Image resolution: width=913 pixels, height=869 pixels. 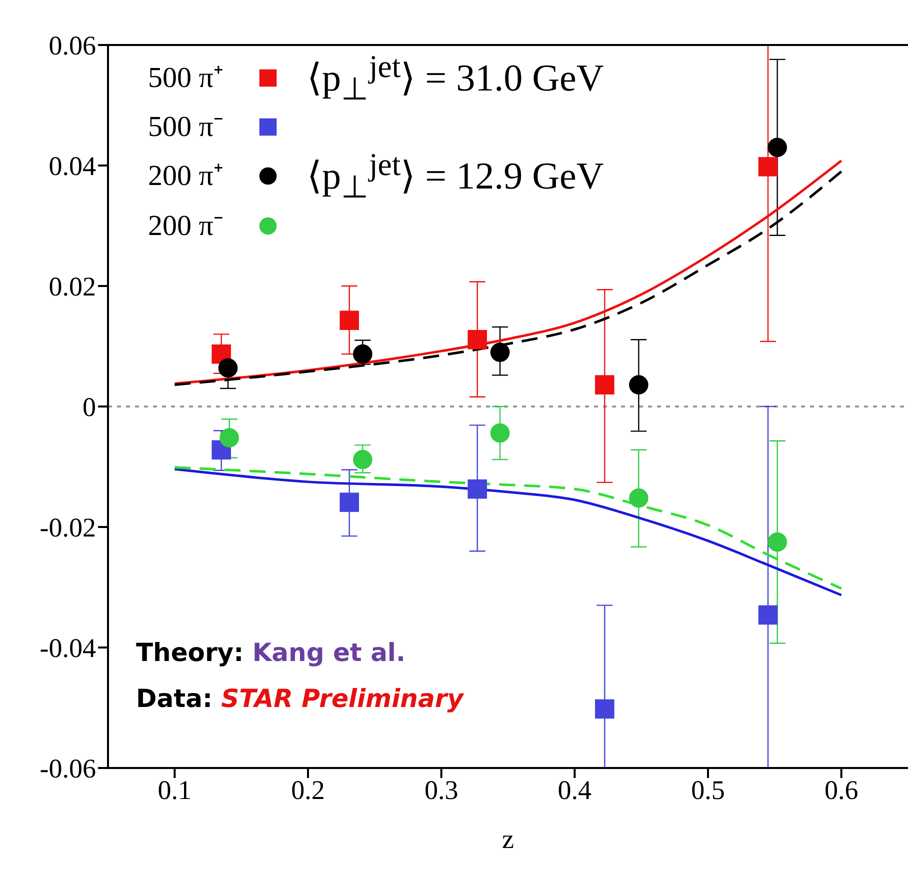 What do you see at coordinates (68, 527) in the screenshot?
I see `y-tick-label: -0.02` at bounding box center [68, 527].